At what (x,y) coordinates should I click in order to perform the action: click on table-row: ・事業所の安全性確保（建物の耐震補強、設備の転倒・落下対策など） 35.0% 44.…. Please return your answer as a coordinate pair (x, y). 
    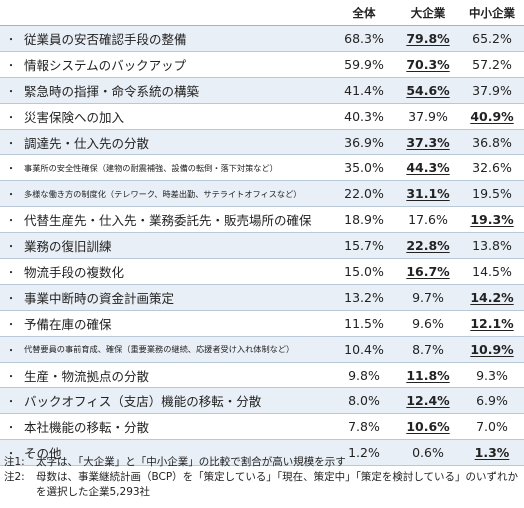
    Looking at the image, I should click on (262, 168).